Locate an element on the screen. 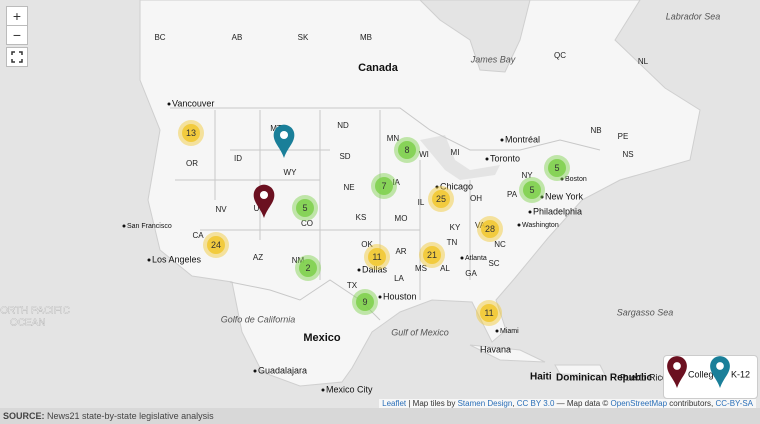 This screenshot has width=760, height=424. citie-label: Dominican Republic is located at coordinates (604, 378).